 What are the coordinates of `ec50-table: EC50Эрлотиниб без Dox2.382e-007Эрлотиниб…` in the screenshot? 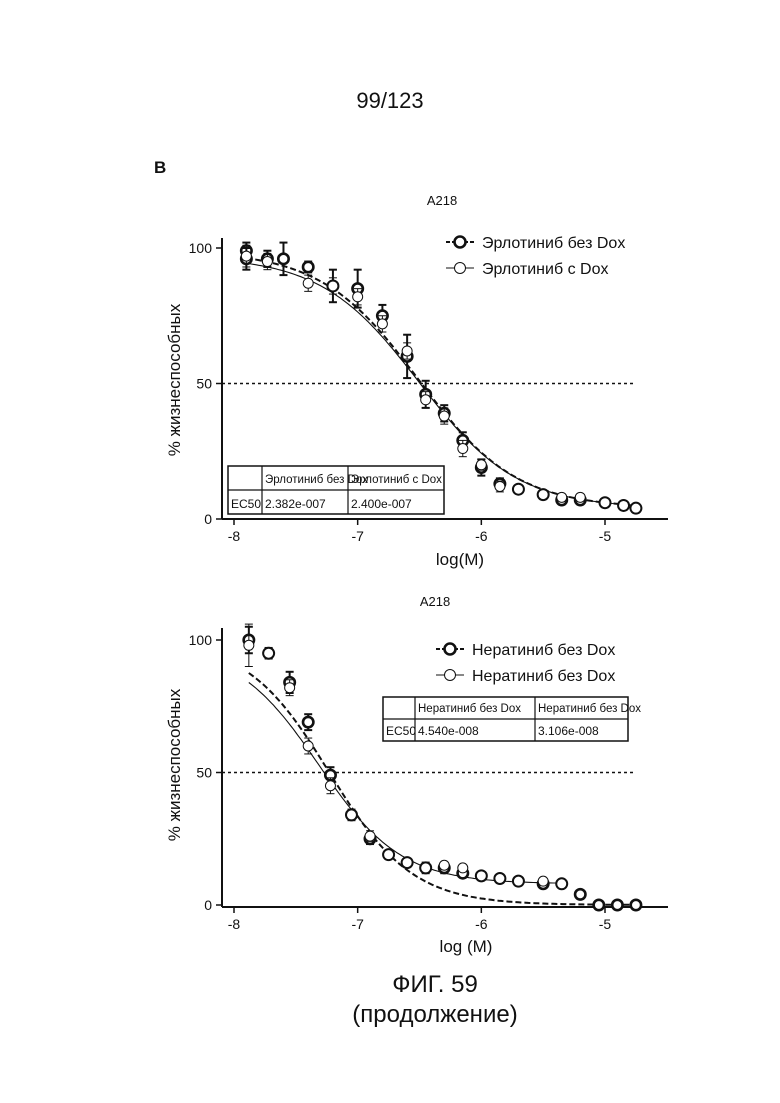 It's located at (336, 490).